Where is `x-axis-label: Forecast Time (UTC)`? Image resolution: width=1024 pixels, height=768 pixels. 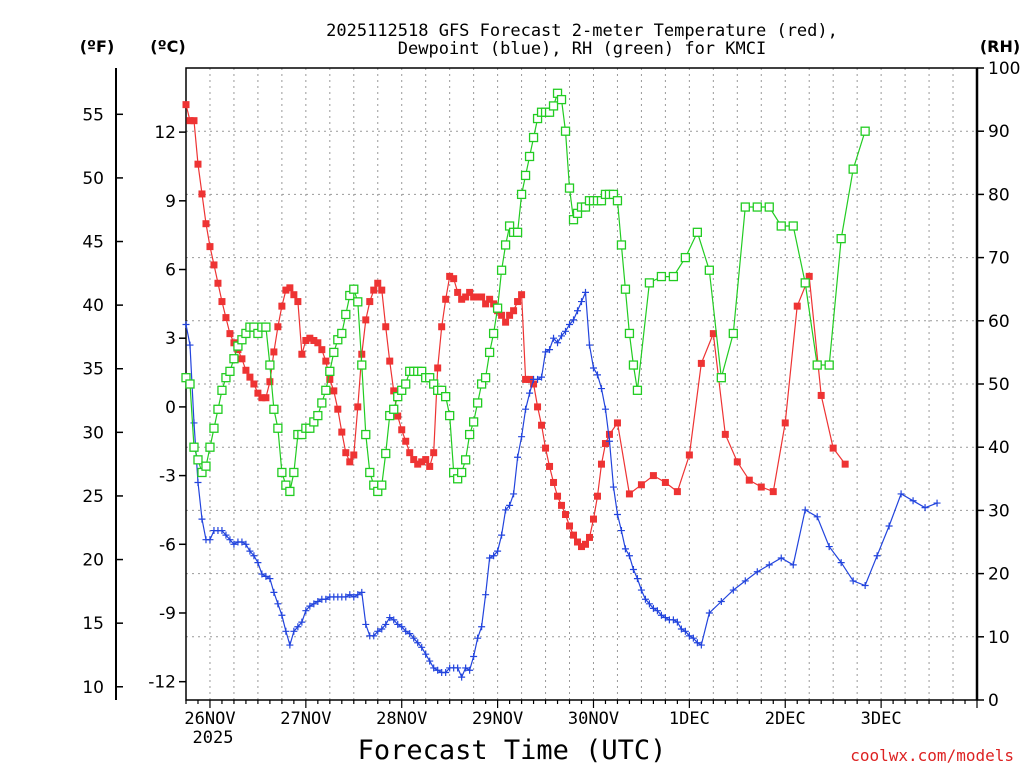
x-axis-label: Forecast Time (UTC) is located at coordinates (512, 750).